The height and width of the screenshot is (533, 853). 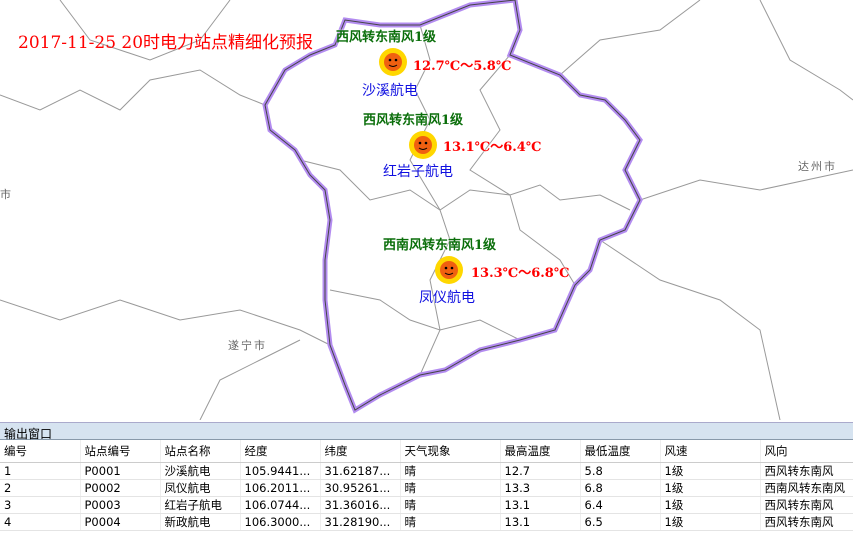 What do you see at coordinates (40, 471) in the screenshot?
I see `table-cell: 1` at bounding box center [40, 471].